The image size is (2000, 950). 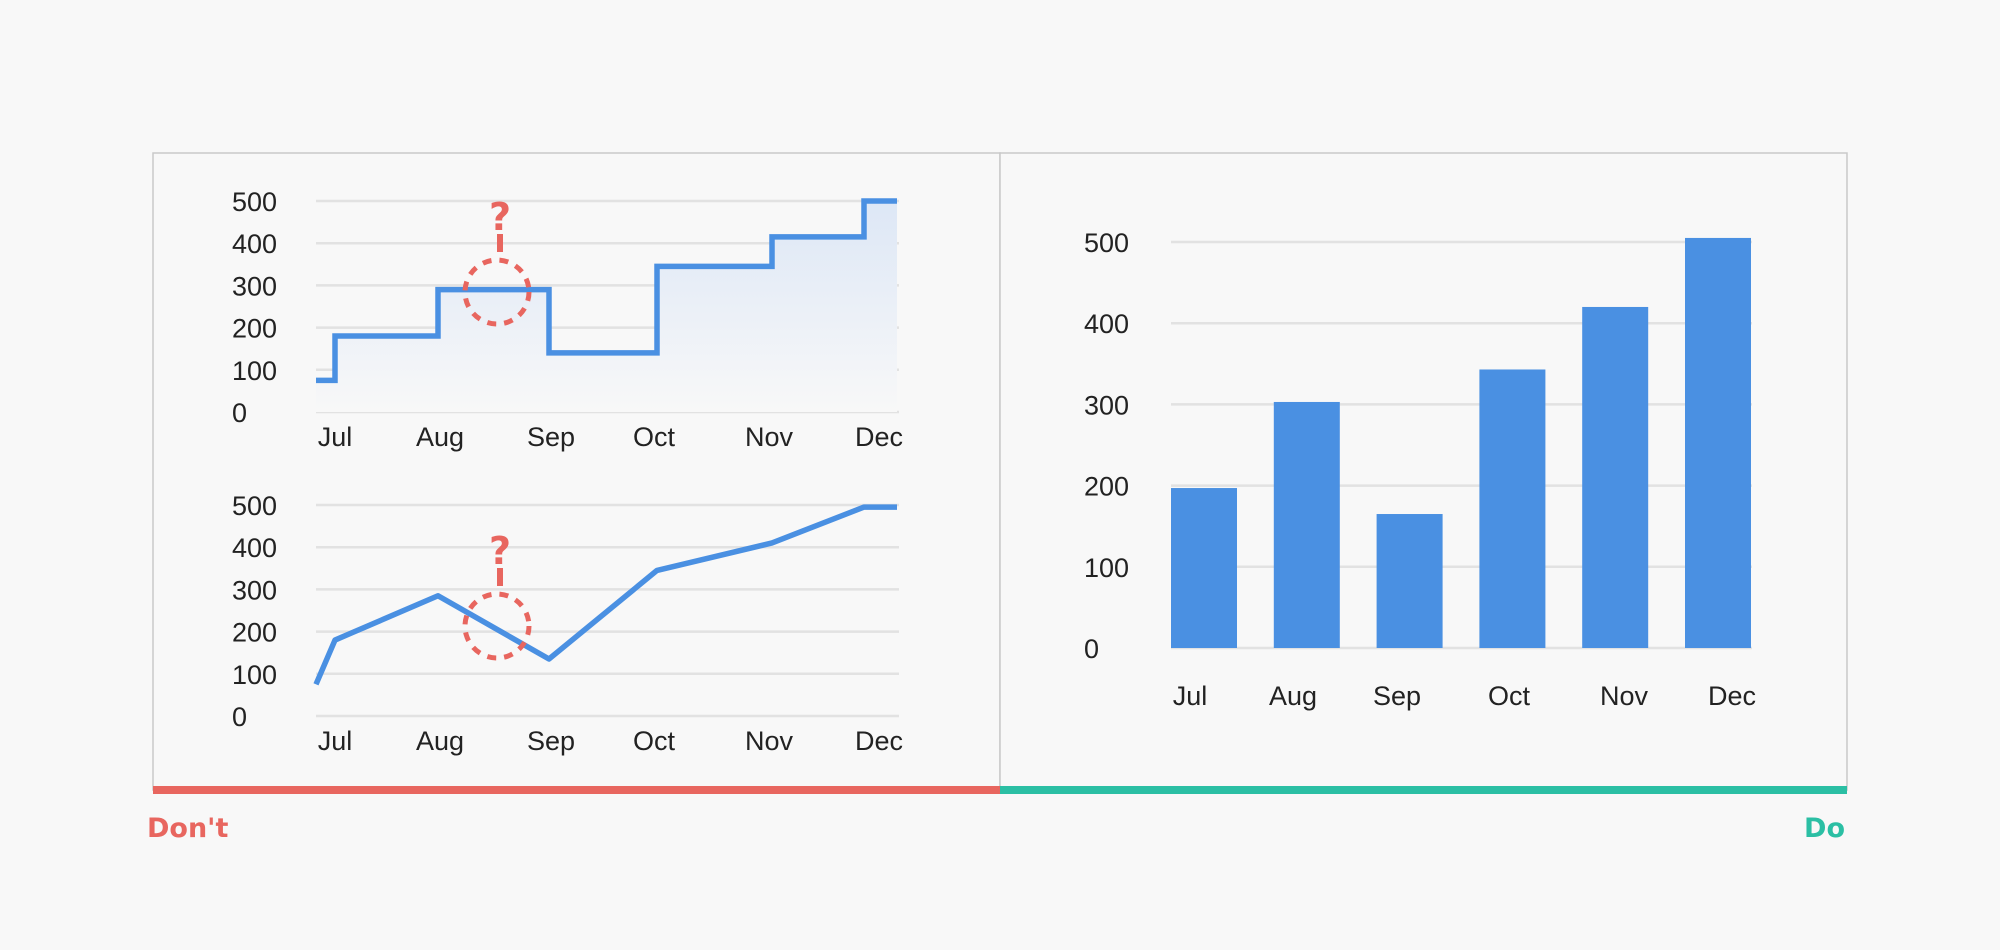 What do you see at coordinates (187, 828) in the screenshot?
I see `dont-label: Don't` at bounding box center [187, 828].